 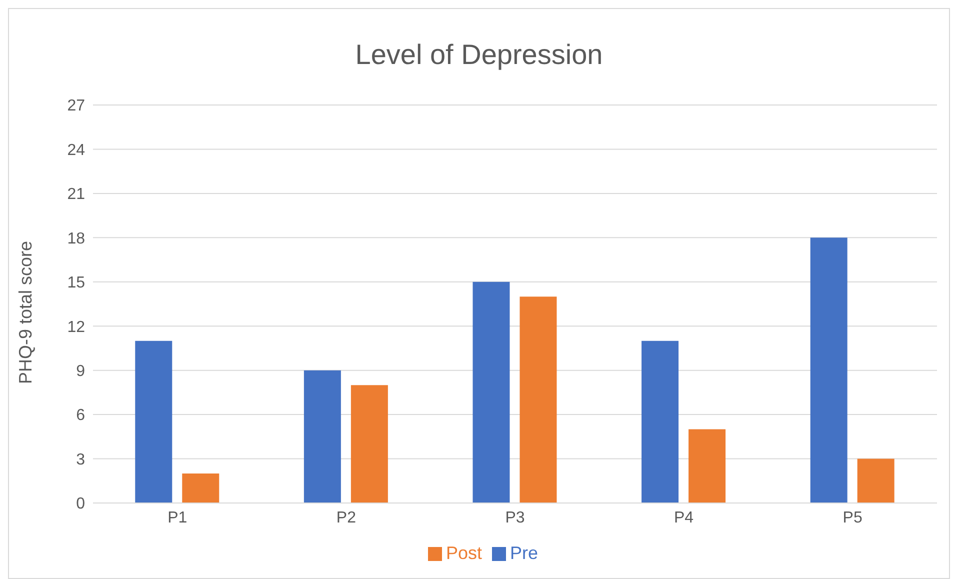 I want to click on y-tick-label: 15, so click(x=76, y=283).